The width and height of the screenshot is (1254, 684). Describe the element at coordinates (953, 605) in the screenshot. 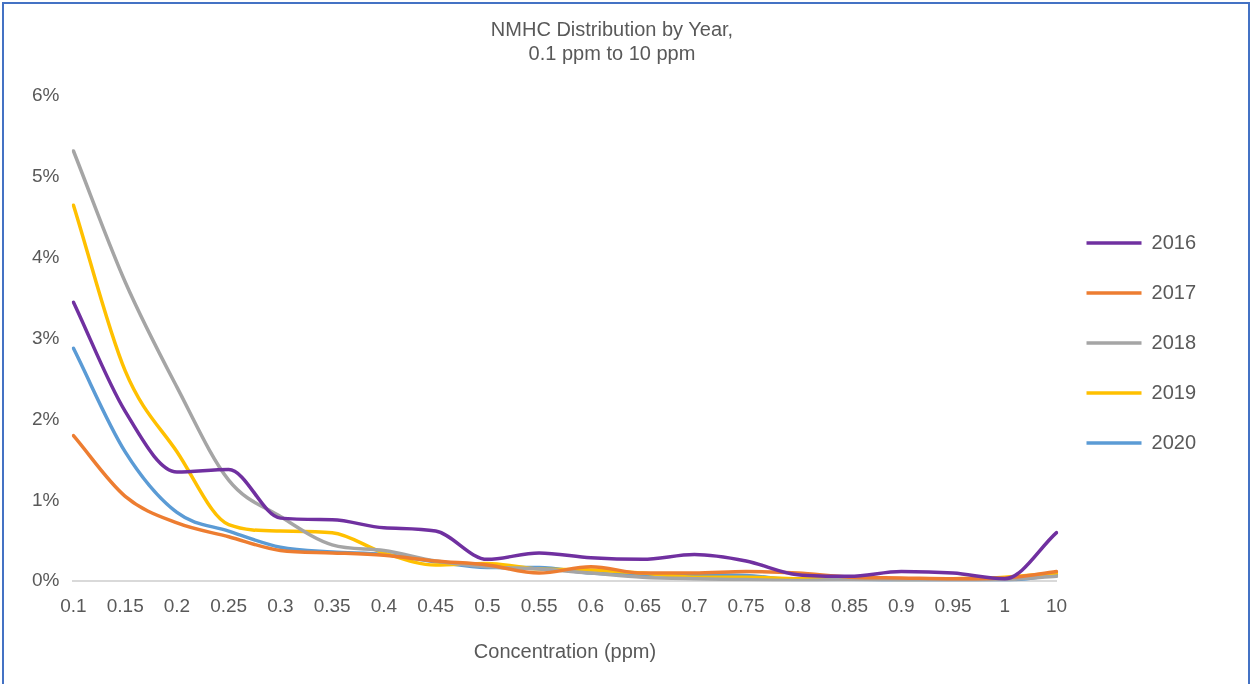

I see `x-tick-label: 0.95` at that location.